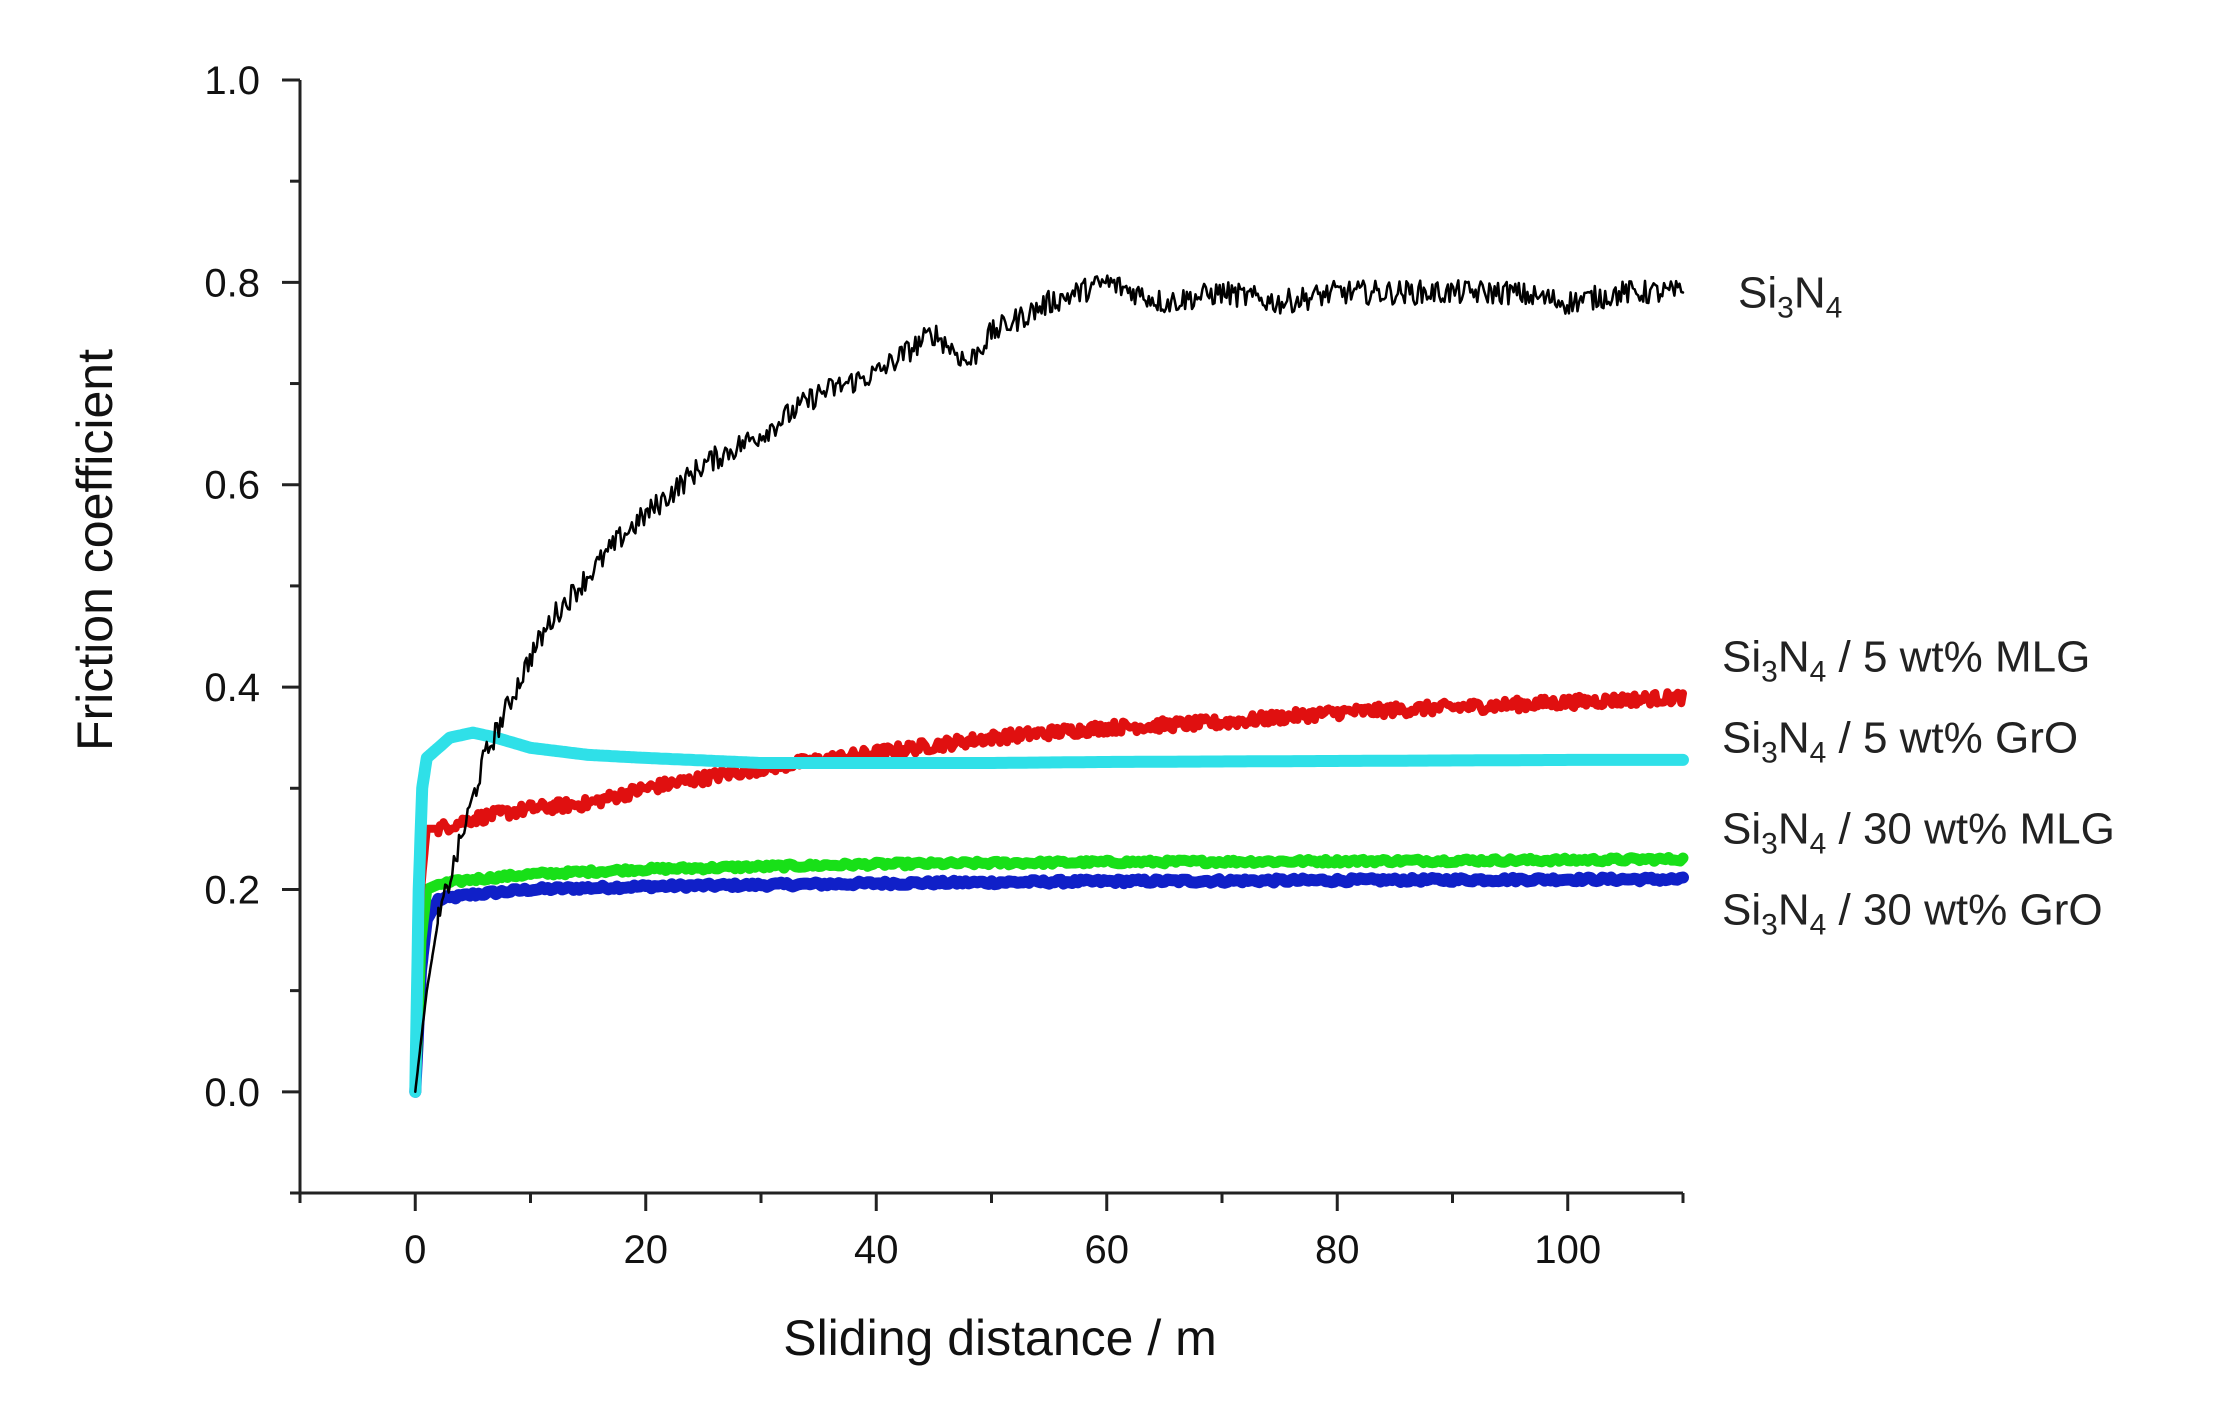 The width and height of the screenshot is (2223, 1403). Describe the element at coordinates (876, 1250) in the screenshot. I see `x-tick-label: 40` at that location.